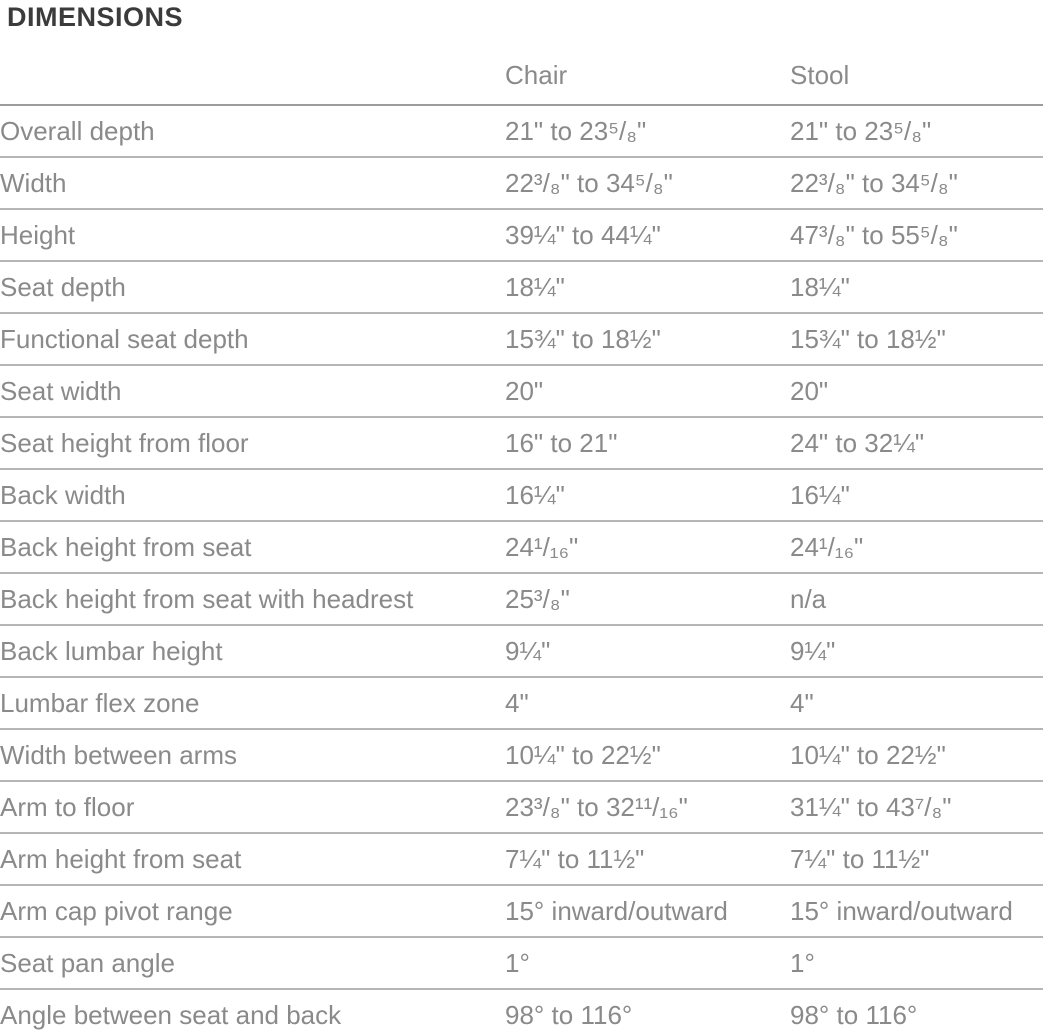 The image size is (1043, 1030). I want to click on stool-value: 18¼", so click(916, 287).